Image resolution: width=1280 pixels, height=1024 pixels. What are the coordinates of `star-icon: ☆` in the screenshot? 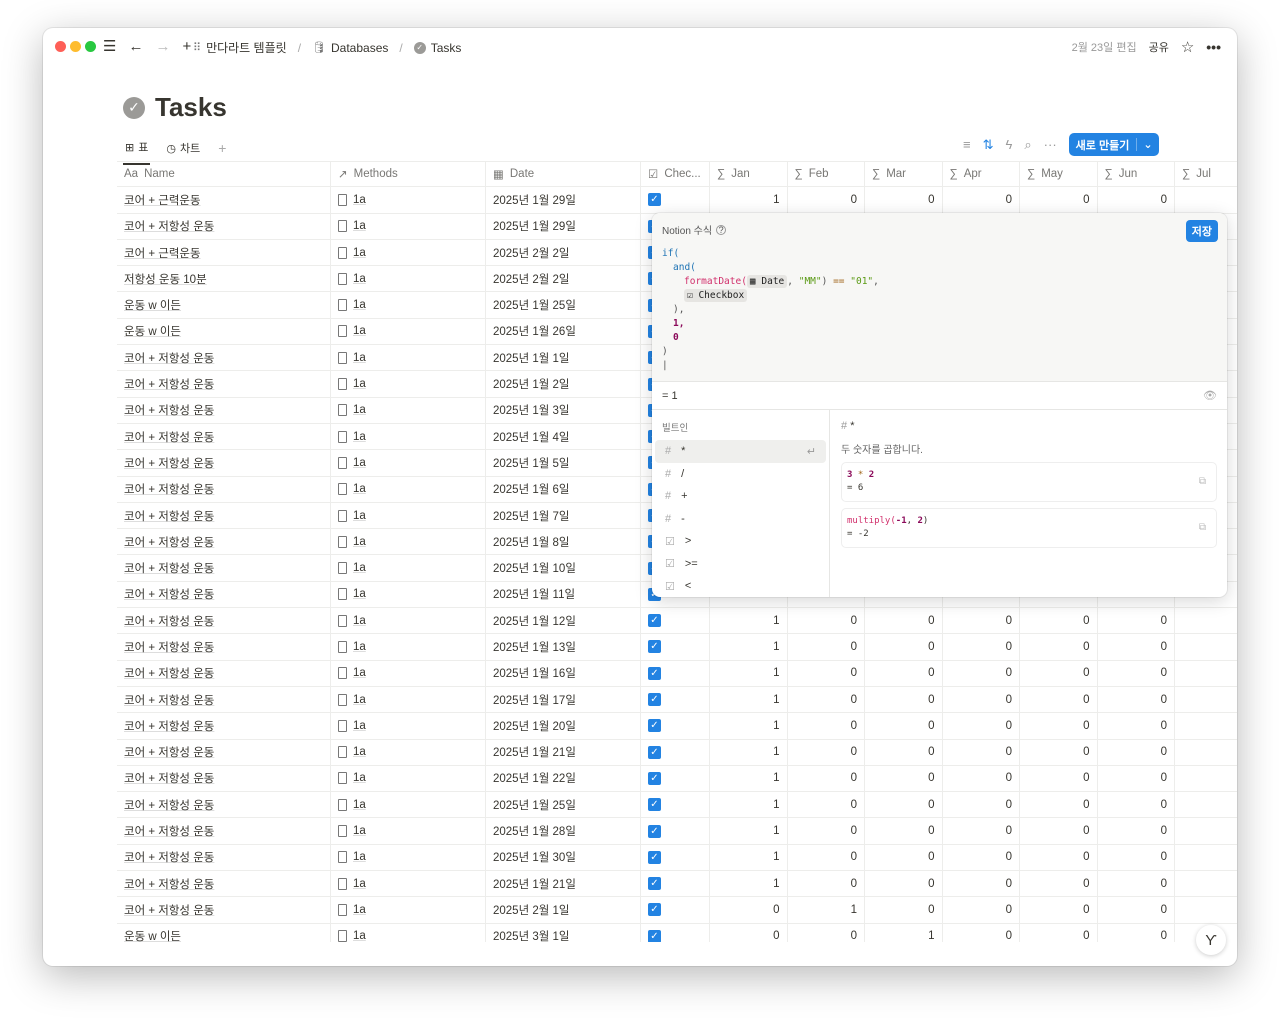 It's located at (1187, 47).